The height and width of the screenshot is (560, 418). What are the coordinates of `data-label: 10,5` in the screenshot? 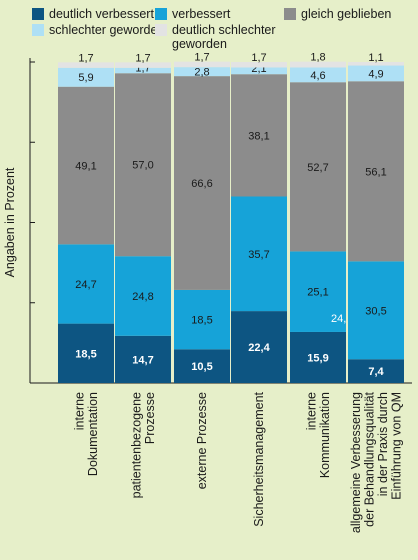 It's located at (201, 367).